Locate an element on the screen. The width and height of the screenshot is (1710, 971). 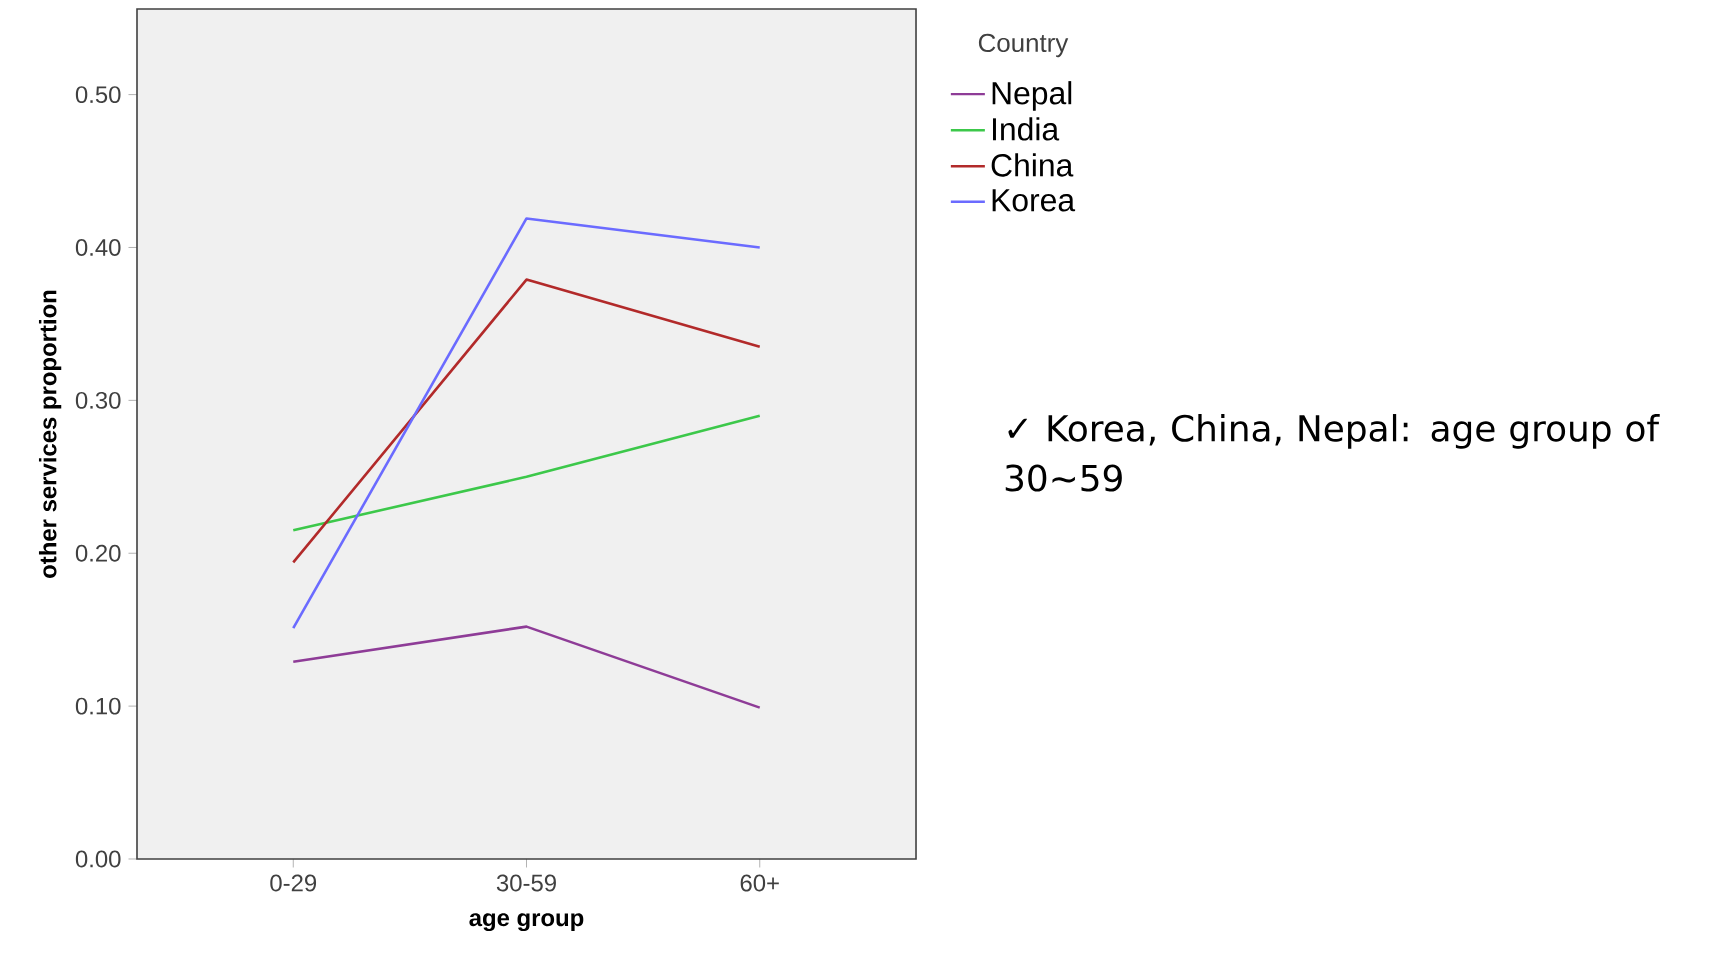
legend-label: Nepal is located at coordinates (1032, 96).